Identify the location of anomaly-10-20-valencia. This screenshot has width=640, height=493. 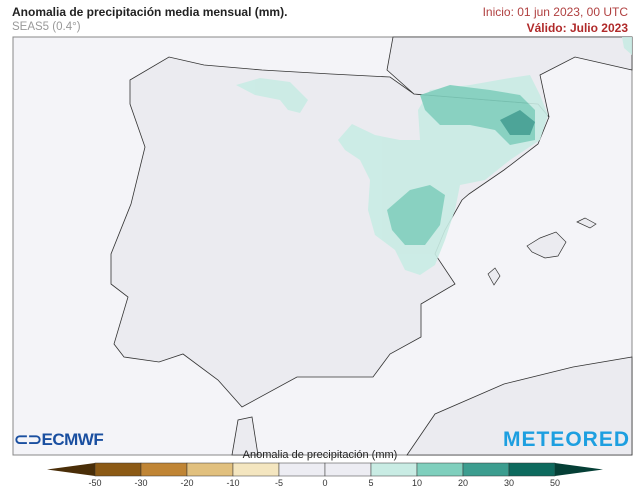
(416, 215).